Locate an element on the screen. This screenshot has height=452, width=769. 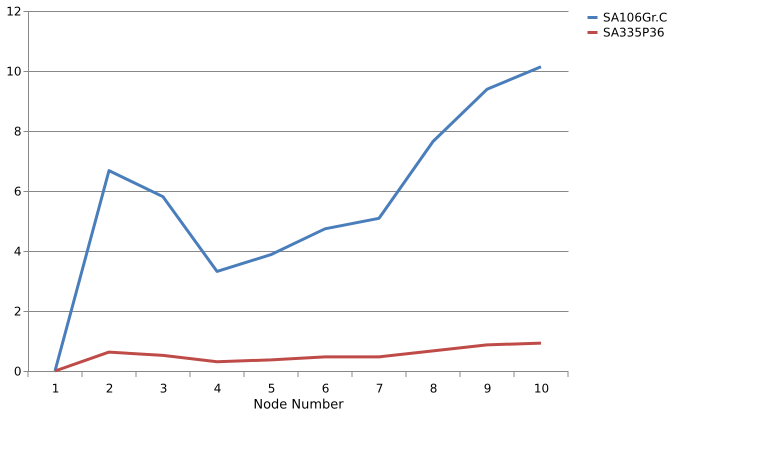
x-tick-label: 9 is located at coordinates (488, 389).